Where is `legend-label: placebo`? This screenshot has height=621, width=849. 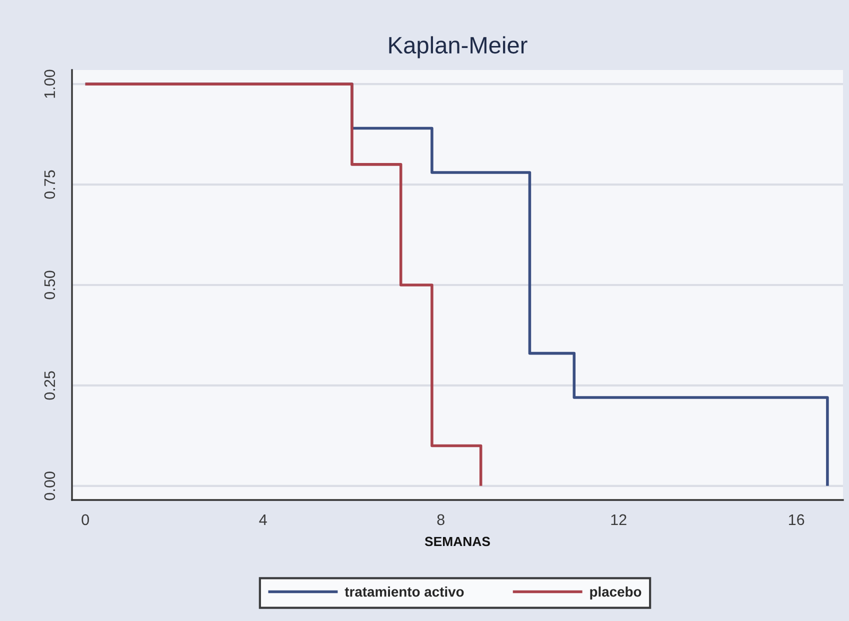 legend-label: placebo is located at coordinates (616, 593).